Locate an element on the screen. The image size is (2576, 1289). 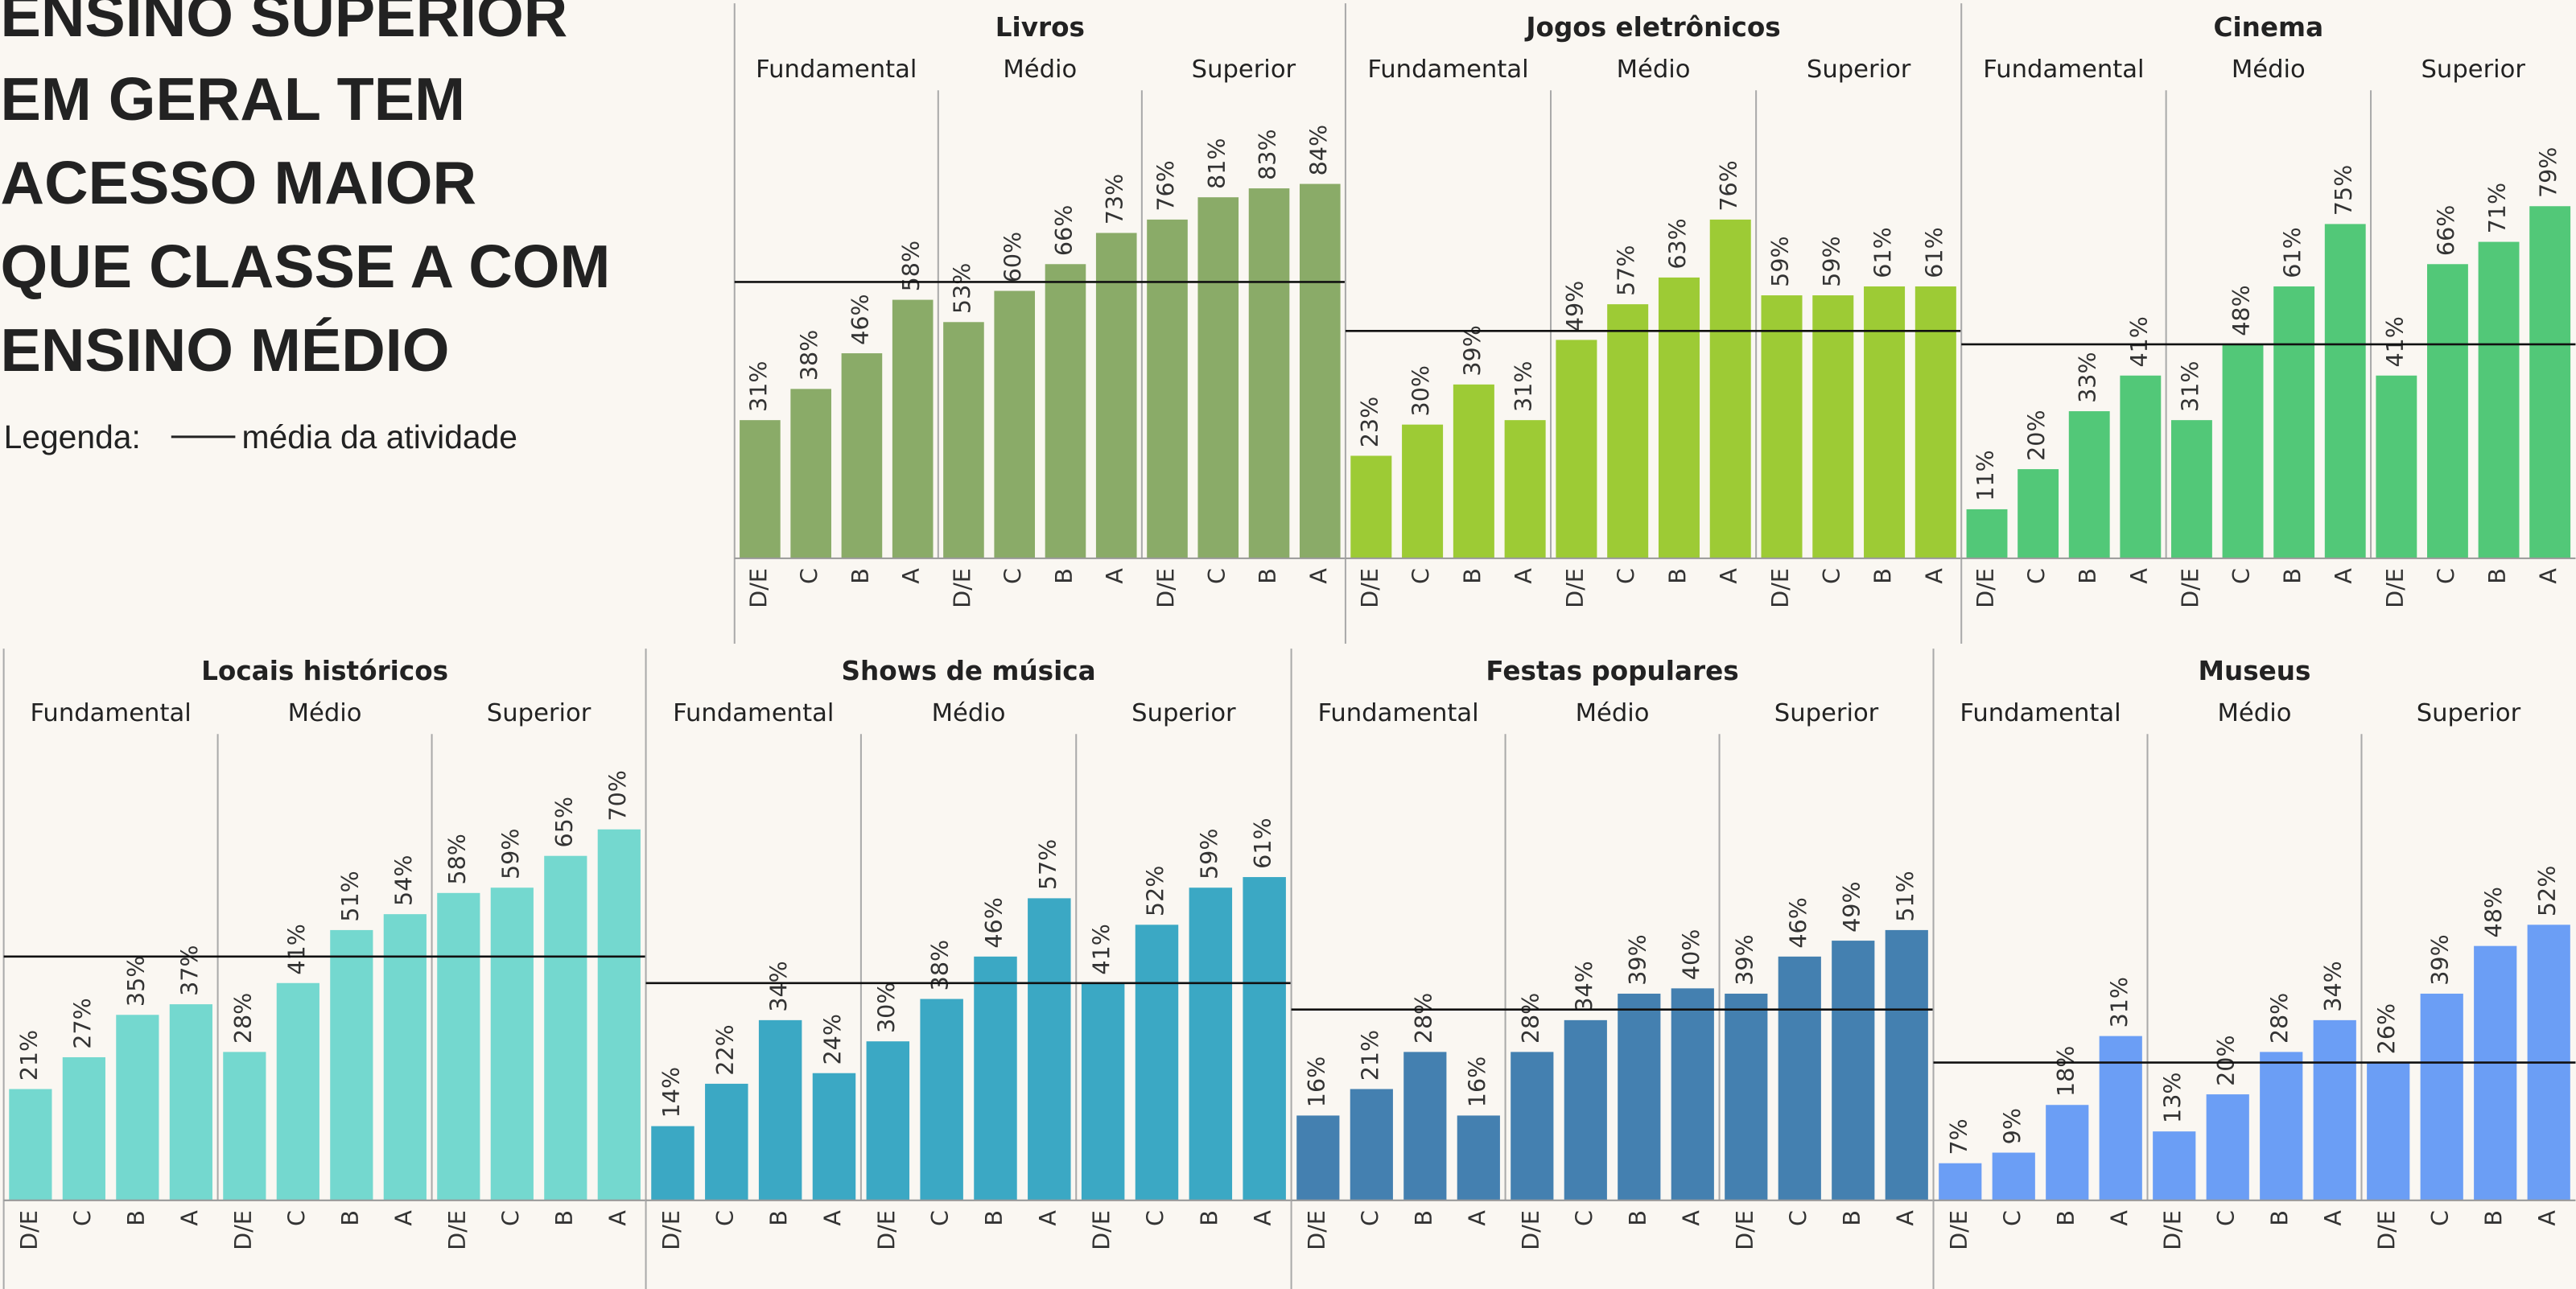
value-label: 53% is located at coordinates (961, 289).